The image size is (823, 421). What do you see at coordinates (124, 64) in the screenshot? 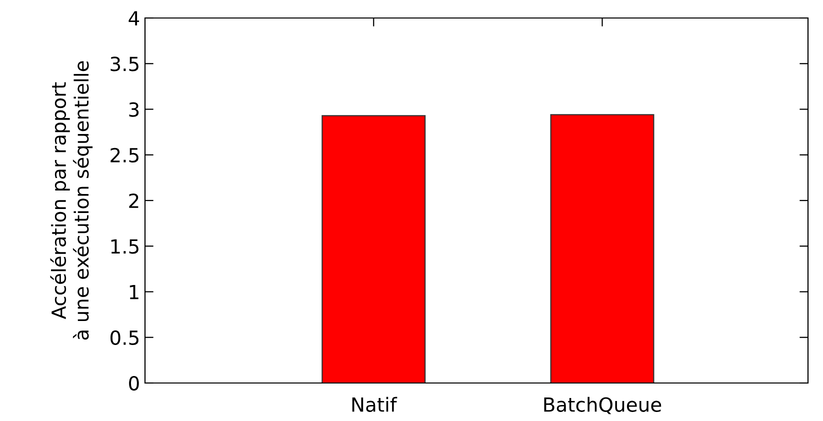
I see `y-tick-label: 3.5` at bounding box center [124, 64].